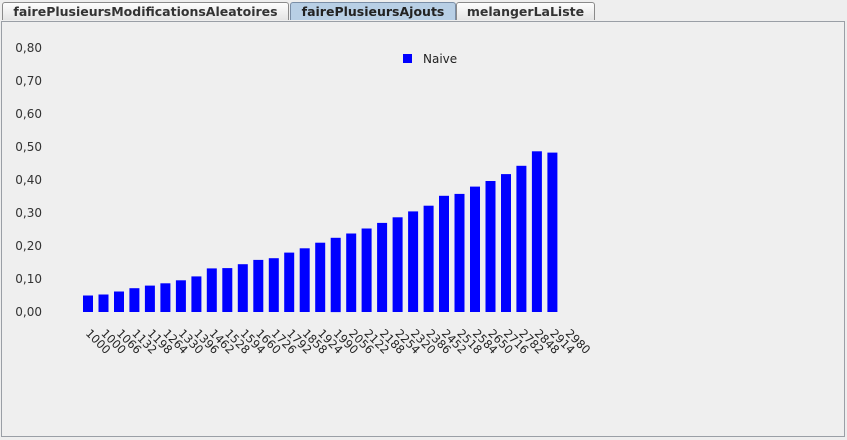 This screenshot has height=440, width=847. Describe the element at coordinates (28, 279) in the screenshot. I see `y-tick-label: 0,10` at that location.